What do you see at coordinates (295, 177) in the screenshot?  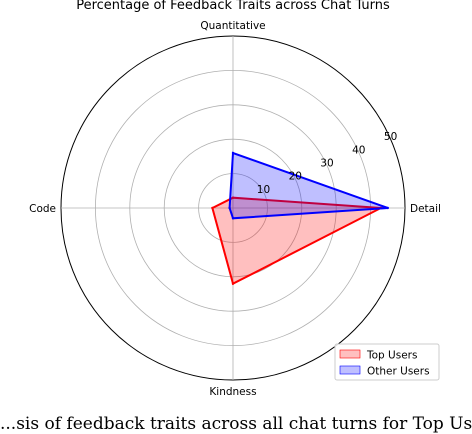 I see `r-tick-label: 20` at bounding box center [295, 177].